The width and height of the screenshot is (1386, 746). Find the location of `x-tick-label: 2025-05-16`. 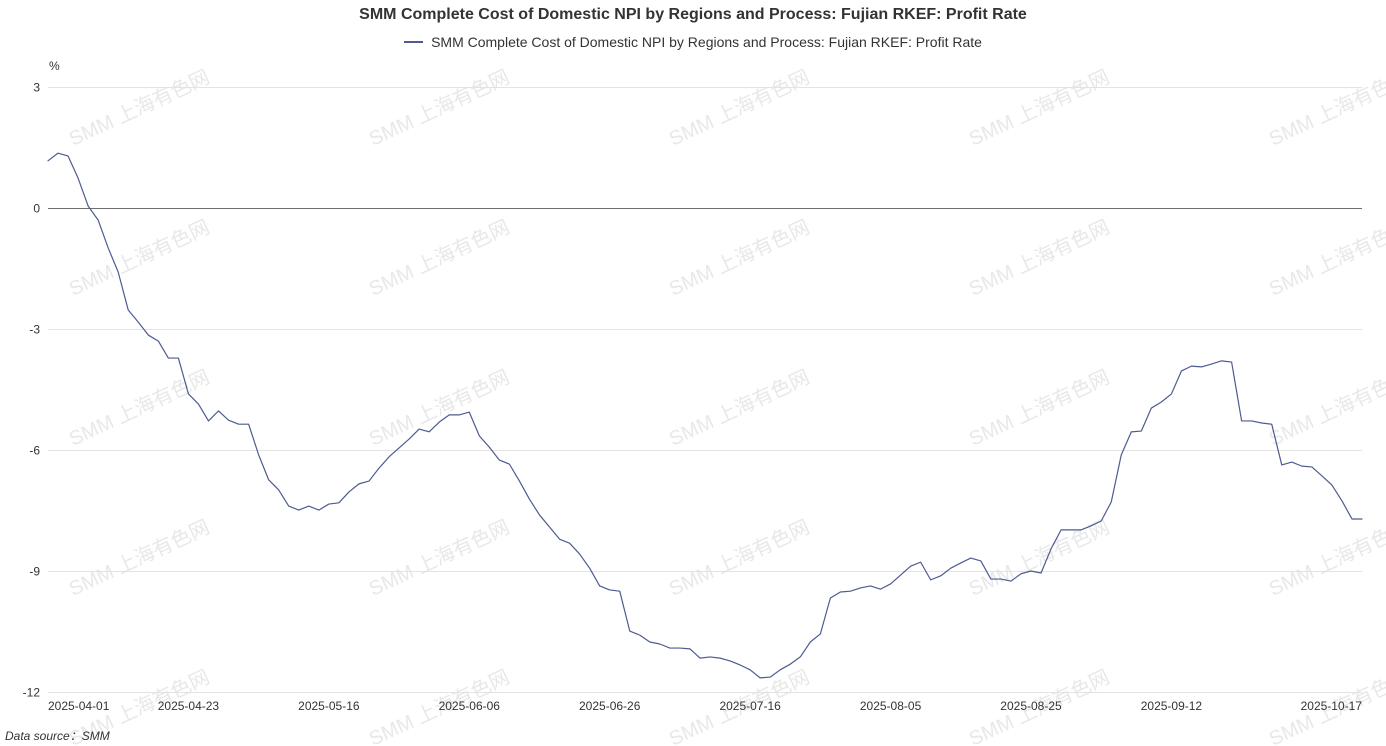

x-tick-label: 2025-05-16 is located at coordinates (329, 706).